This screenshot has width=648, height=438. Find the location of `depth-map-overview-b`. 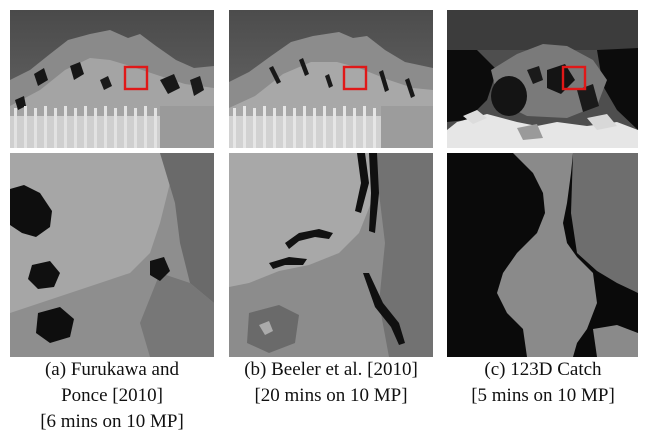

depth-map-overview-b is located at coordinates (331, 79).